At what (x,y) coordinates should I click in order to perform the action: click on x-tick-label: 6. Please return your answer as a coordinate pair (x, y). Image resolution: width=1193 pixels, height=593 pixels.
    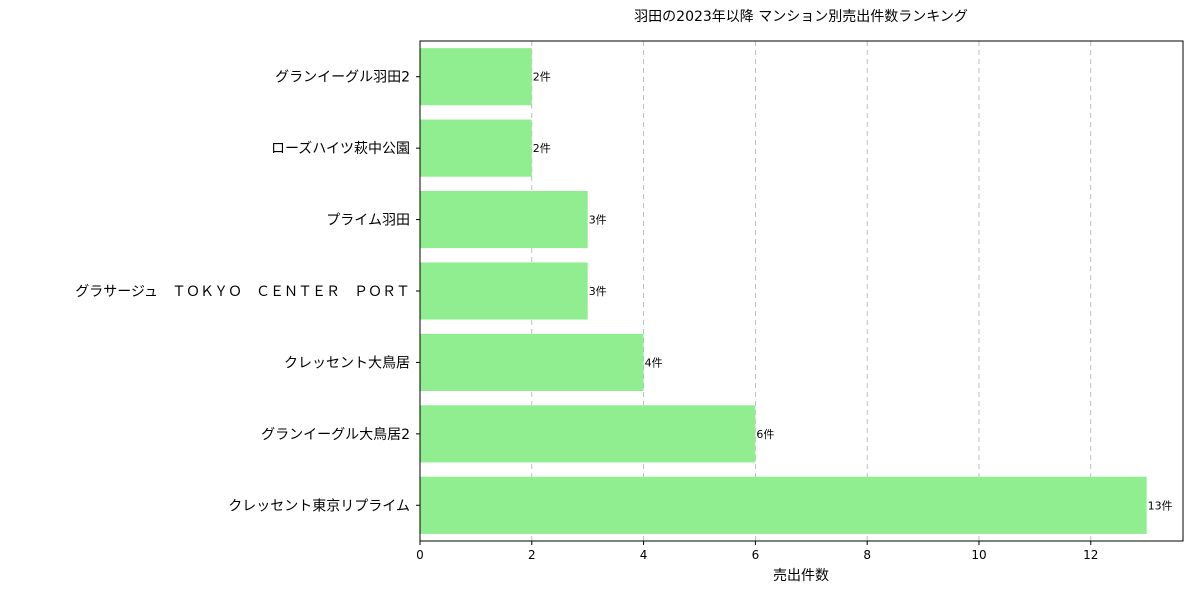
    Looking at the image, I should click on (756, 555).